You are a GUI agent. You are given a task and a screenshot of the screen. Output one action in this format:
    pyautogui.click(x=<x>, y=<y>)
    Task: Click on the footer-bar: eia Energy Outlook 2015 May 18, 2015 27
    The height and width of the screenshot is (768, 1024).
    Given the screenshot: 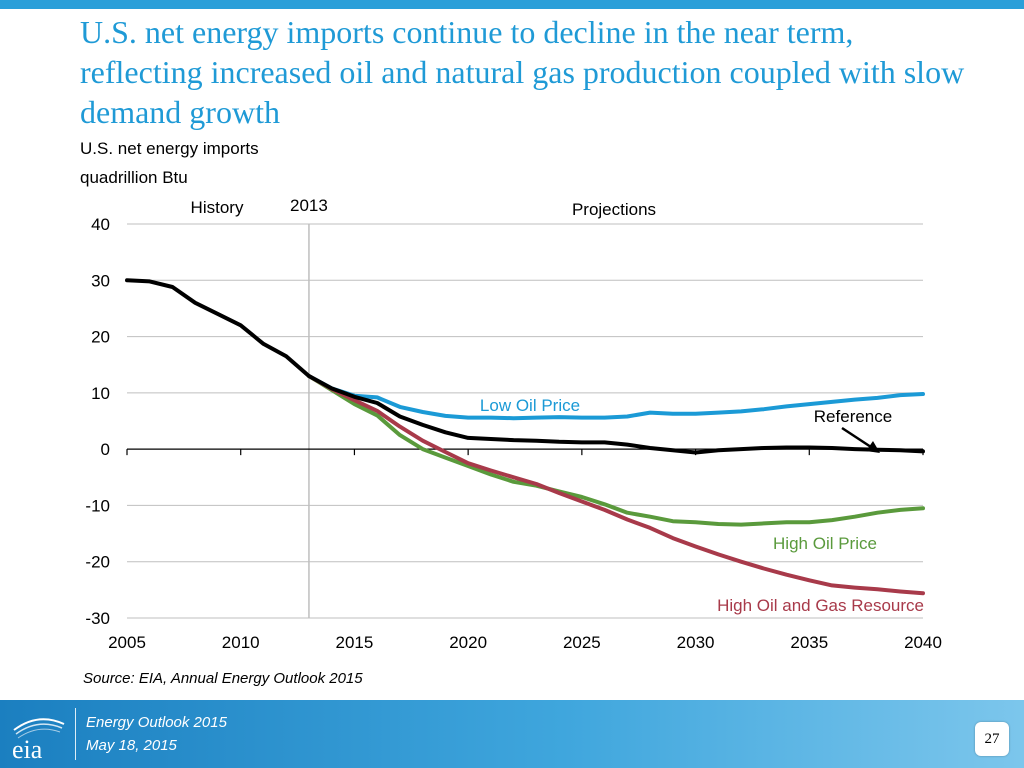 What is the action you would take?
    pyautogui.click(x=512, y=734)
    